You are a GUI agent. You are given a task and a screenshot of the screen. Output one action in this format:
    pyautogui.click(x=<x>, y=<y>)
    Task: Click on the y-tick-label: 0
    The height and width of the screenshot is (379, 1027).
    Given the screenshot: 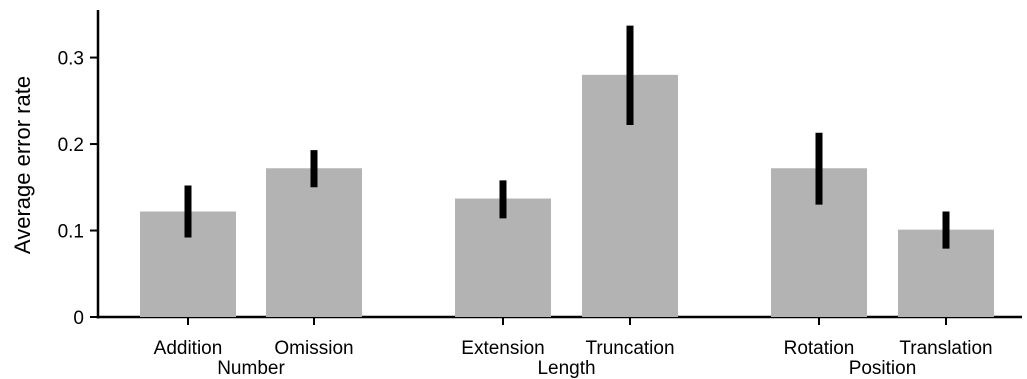 What is the action you would take?
    pyautogui.click(x=78, y=318)
    